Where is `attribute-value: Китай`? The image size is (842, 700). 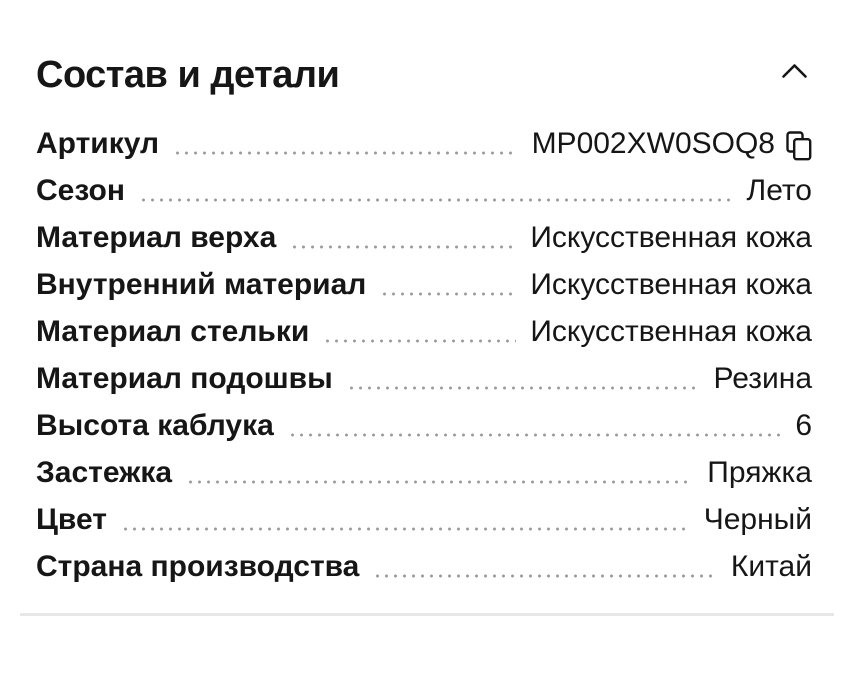
attribute-value: Китай is located at coordinates (771, 566).